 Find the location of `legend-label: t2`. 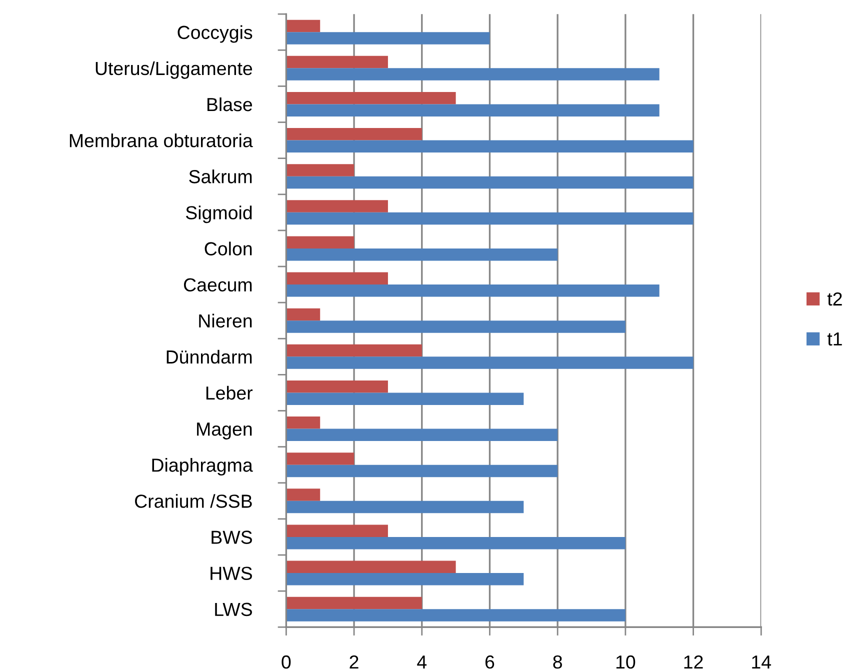

legend-label: t2 is located at coordinates (834, 299).